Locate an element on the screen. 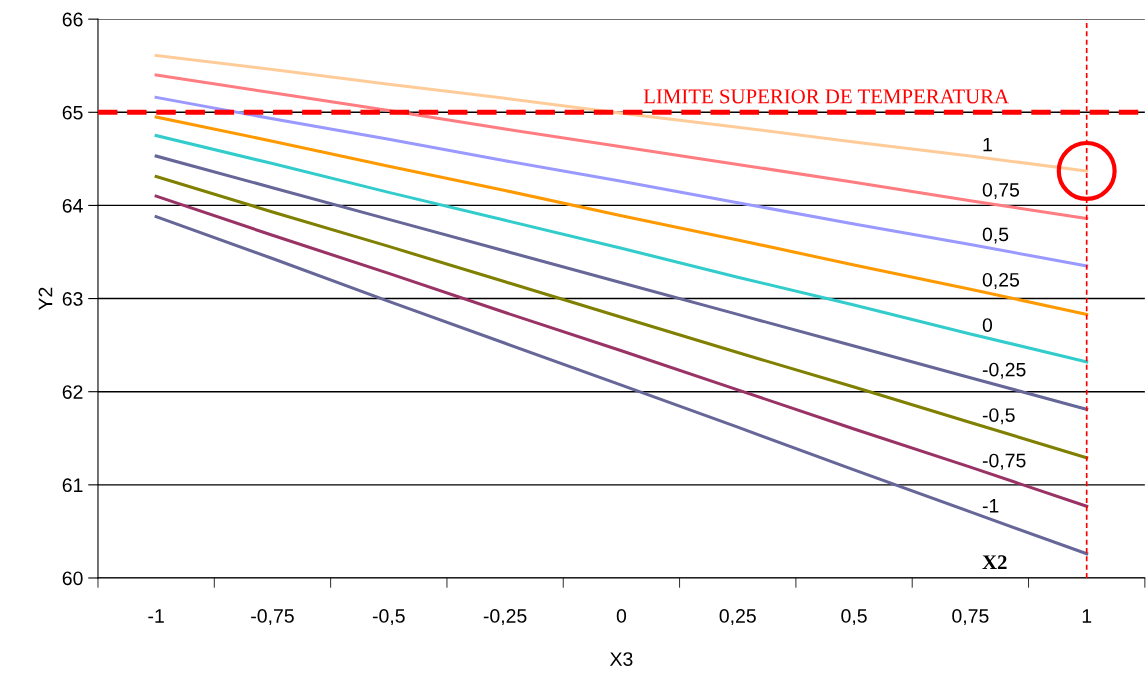  y-tick-label: 63 is located at coordinates (72, 299).